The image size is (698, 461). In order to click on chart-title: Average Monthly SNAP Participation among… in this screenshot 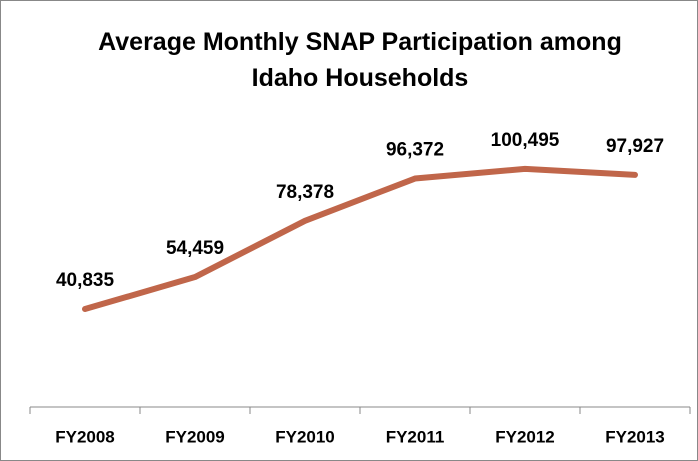, I will do `click(360, 60)`.